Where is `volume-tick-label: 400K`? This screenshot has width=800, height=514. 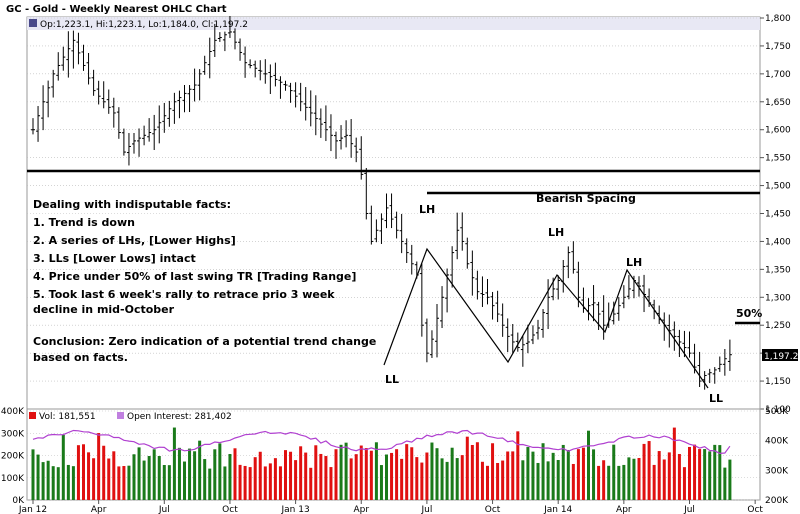 volume-tick-label: 400K is located at coordinates (13, 412).